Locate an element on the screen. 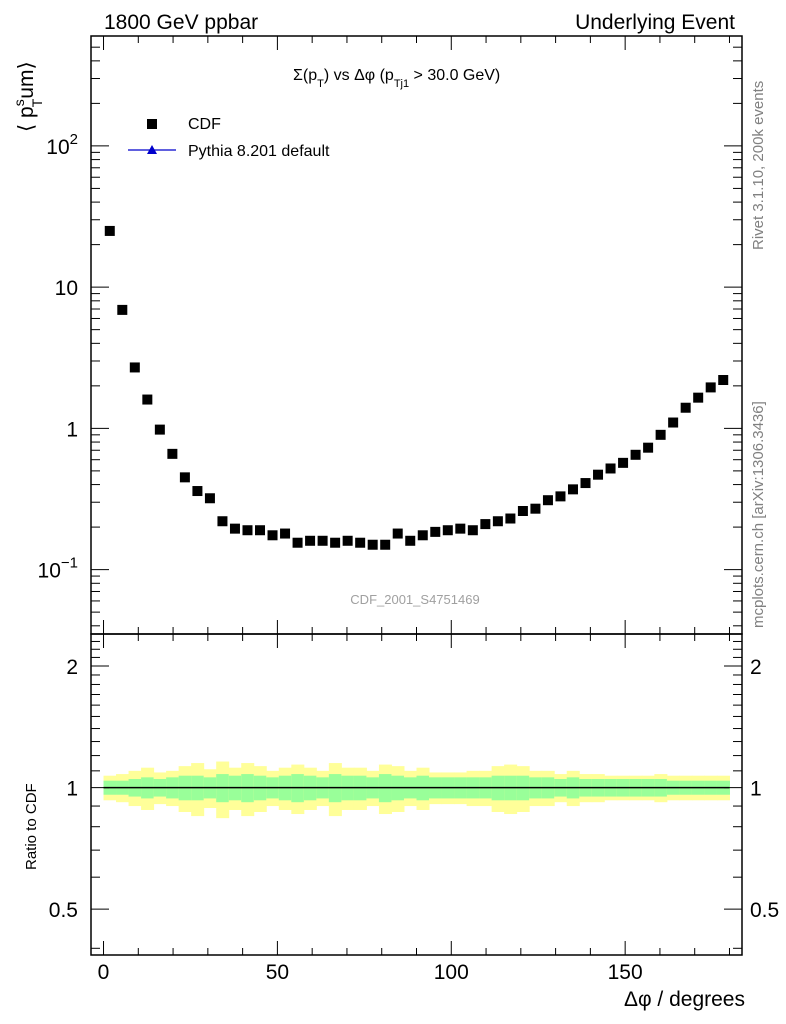  header-left: 1800 GeV ppbar is located at coordinates (181, 22).